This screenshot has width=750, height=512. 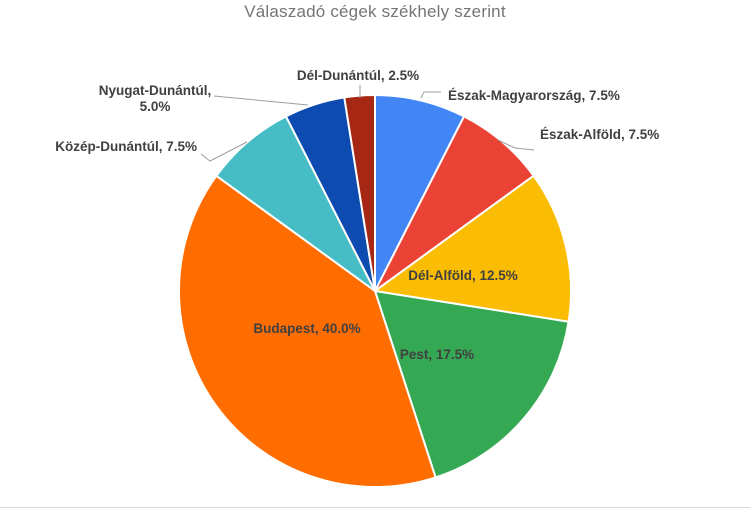 I want to click on leader-line-nyugat-dunantul, so click(x=261, y=100).